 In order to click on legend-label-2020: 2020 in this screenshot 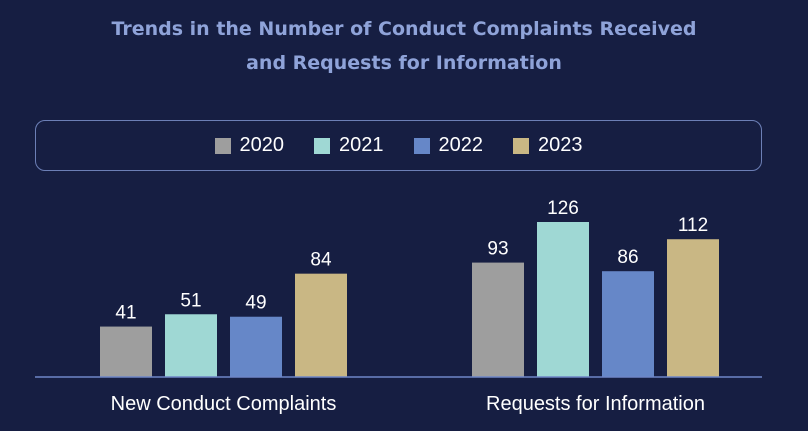, I will do `click(262, 145)`.